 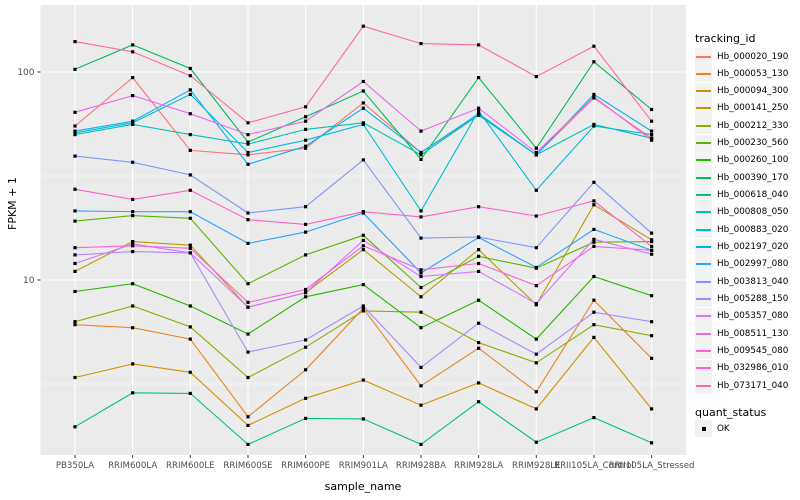 I want to click on legend-item-label: Hb_003813_040, so click(x=753, y=281).